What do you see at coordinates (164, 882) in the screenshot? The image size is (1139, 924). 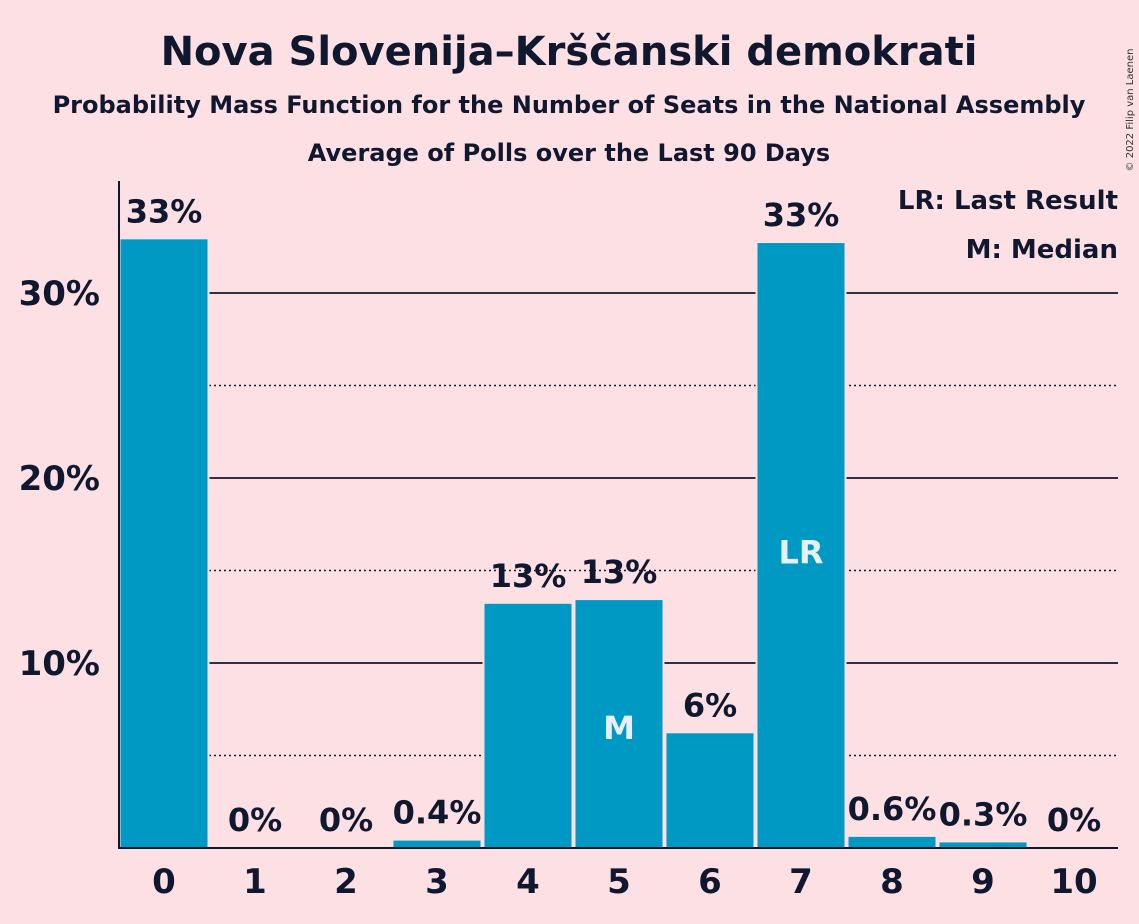 I see `x-tick-label: 0` at bounding box center [164, 882].